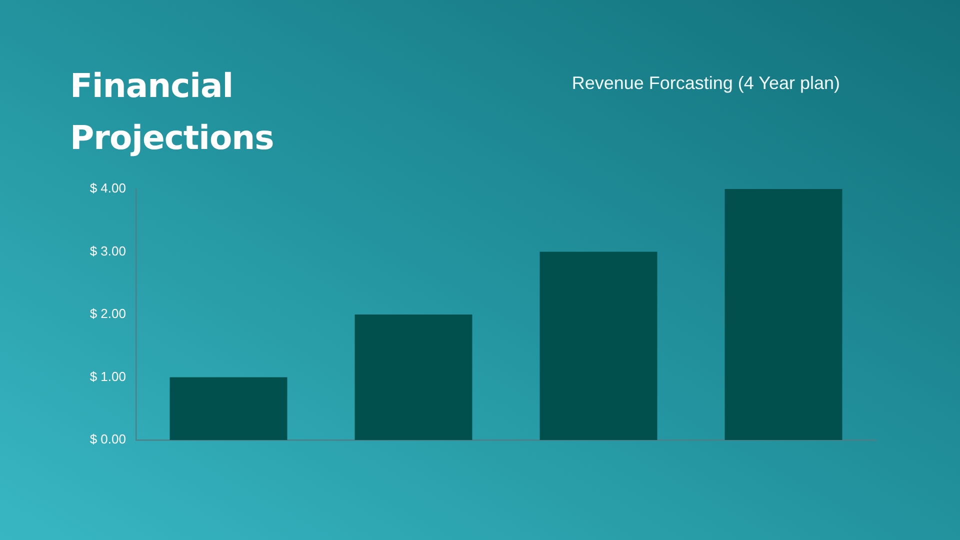 The image size is (960, 540). I want to click on y-tick-label: $ 3.00, so click(108, 250).